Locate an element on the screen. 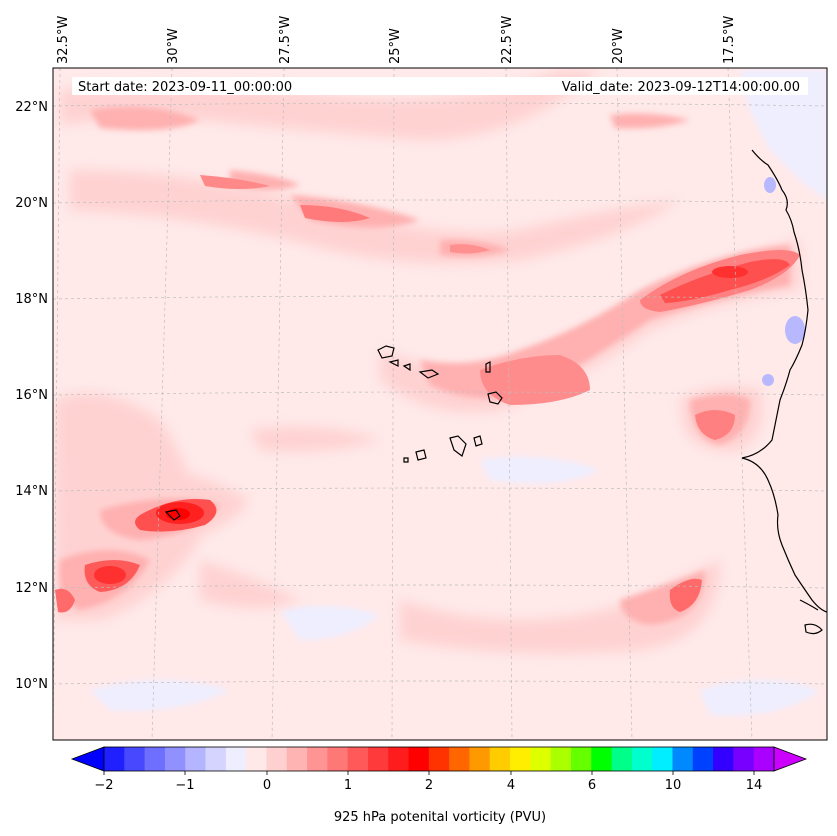 This screenshot has height=836, width=837. lat-label-14n: 14°N is located at coordinates (31, 491).